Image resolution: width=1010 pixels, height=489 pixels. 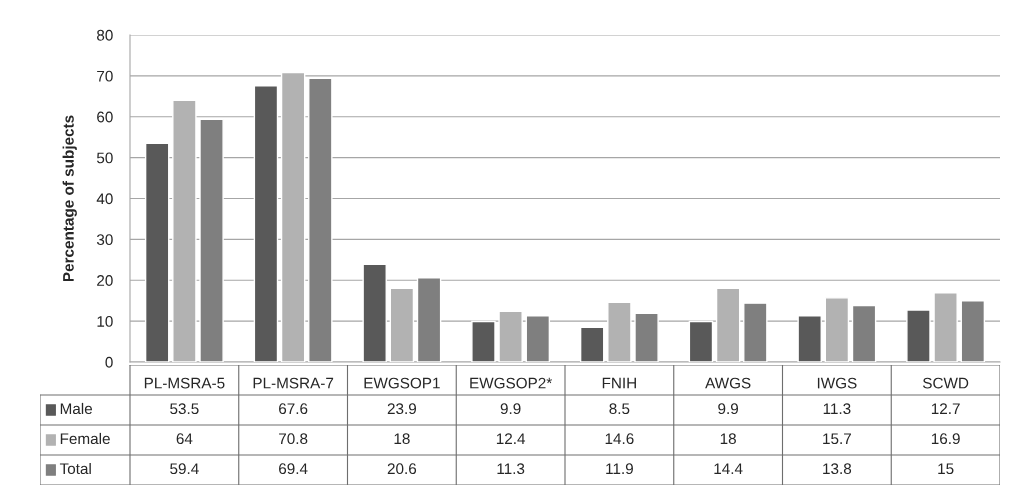 I want to click on data-label: 23.9, so click(x=402, y=409).